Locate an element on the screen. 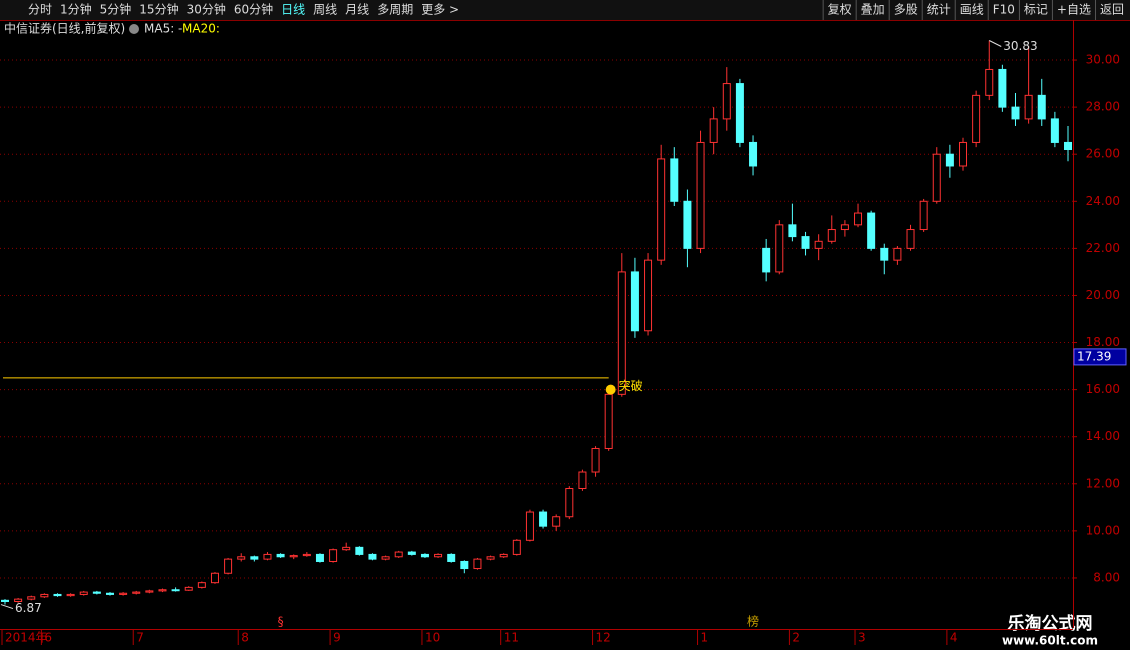 The image size is (1130, 650). breakout-dot is located at coordinates (610, 389).